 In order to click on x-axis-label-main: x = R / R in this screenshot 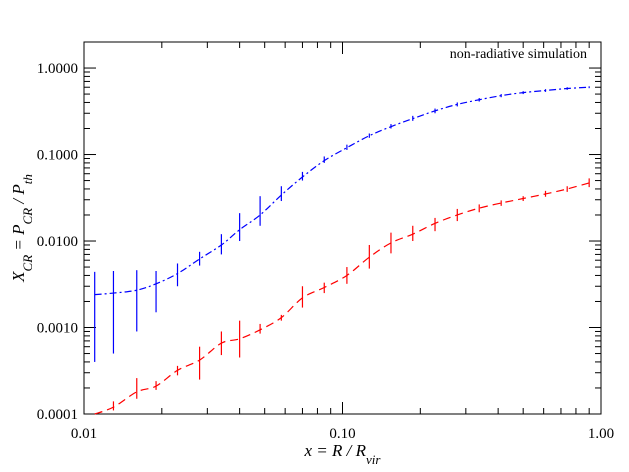, I will do `click(335, 450)`.